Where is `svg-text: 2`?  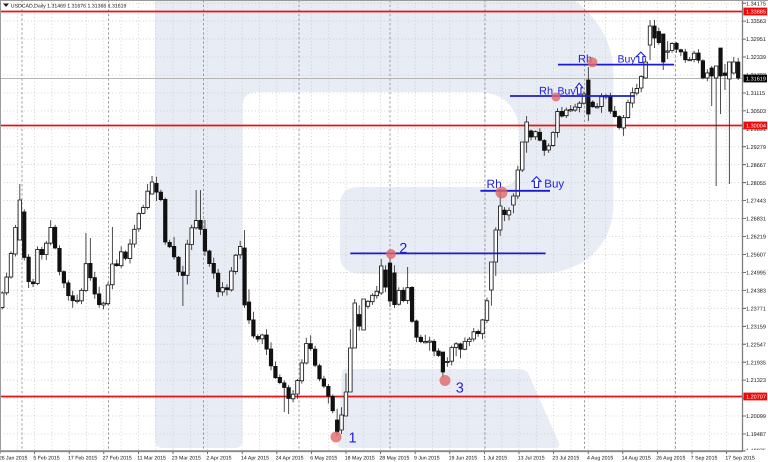 svg-text: 2 is located at coordinates (403, 249).